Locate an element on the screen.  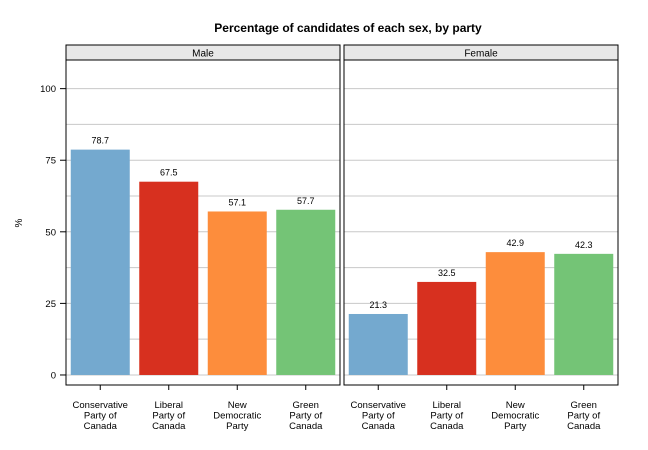
y-axis-label: % is located at coordinates (19, 222).